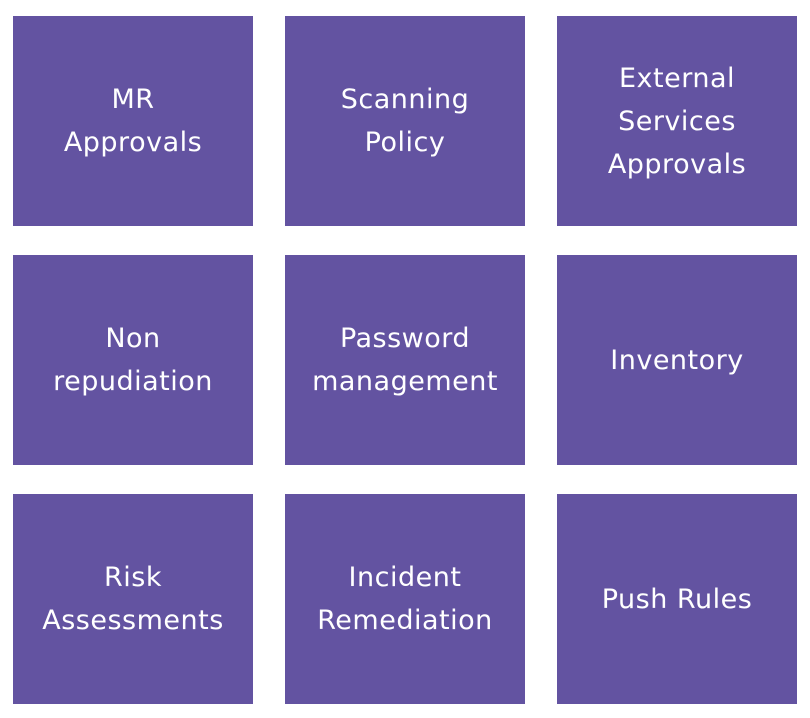 The width and height of the screenshot is (810, 718). I want to click on tile-label: Password management, so click(405, 360).